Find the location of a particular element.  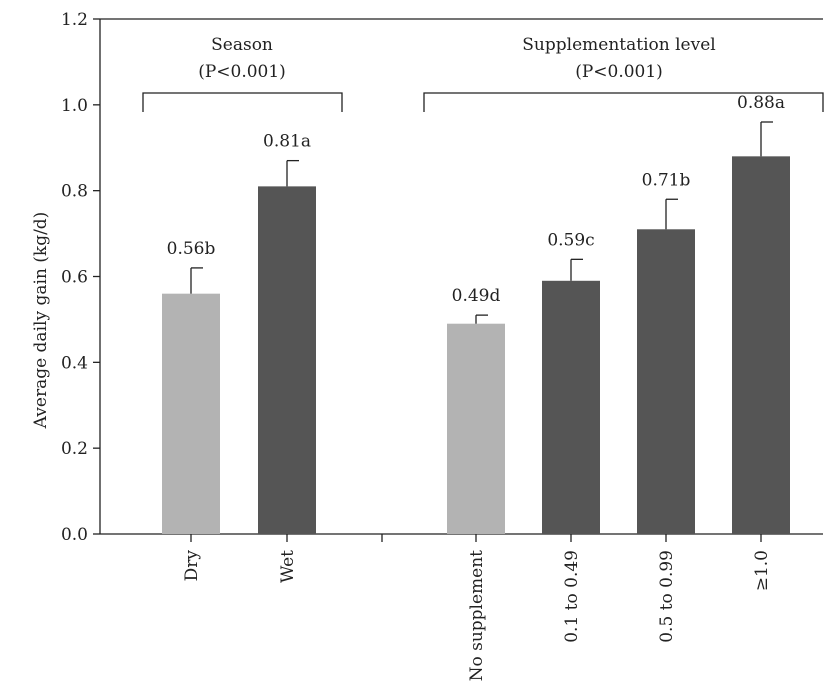

y-tick-label: 0.8 is located at coordinates (74, 192).